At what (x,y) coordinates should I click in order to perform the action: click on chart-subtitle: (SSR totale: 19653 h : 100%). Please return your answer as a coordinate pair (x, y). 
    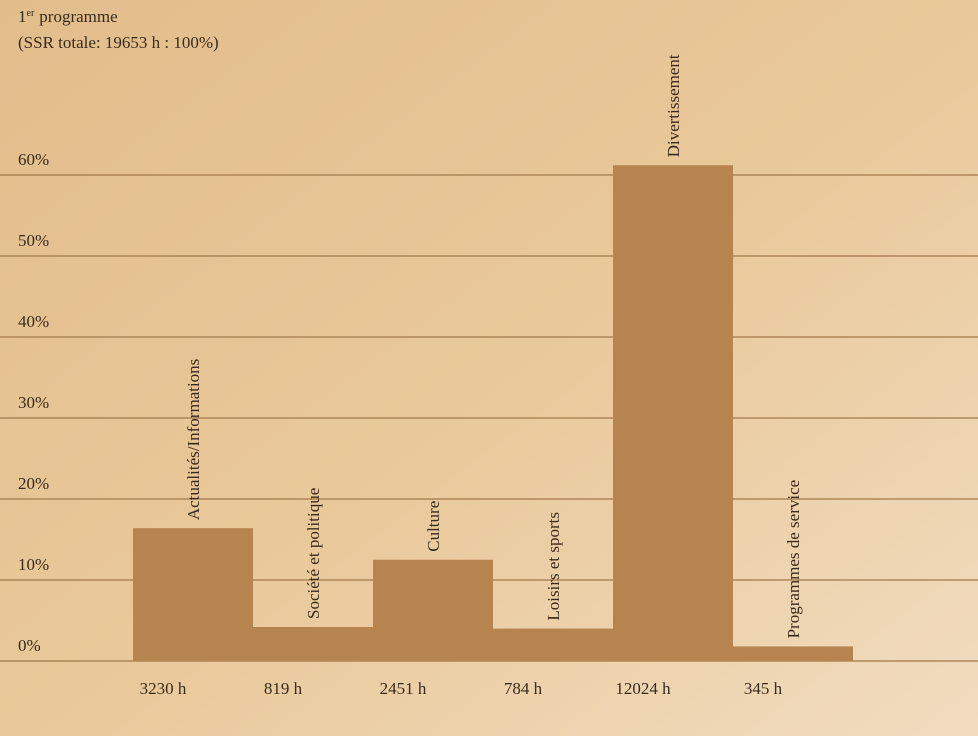
    Looking at the image, I should click on (118, 42).